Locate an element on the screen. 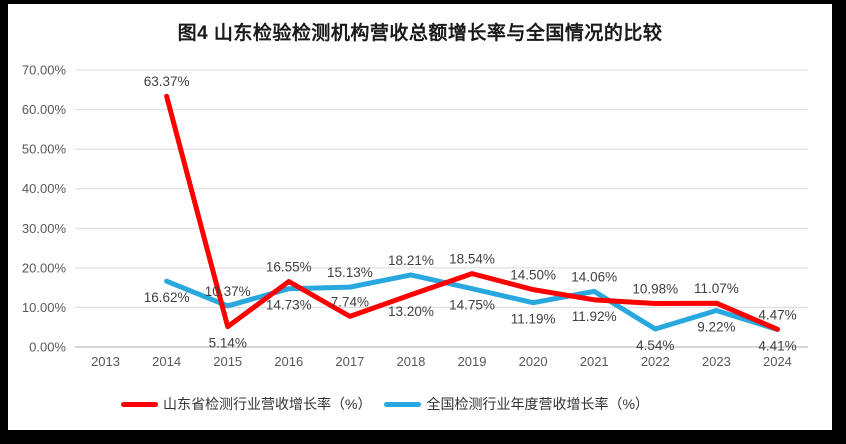 Image resolution: width=846 pixels, height=444 pixels. data-label-national: 14.73% is located at coordinates (289, 305).